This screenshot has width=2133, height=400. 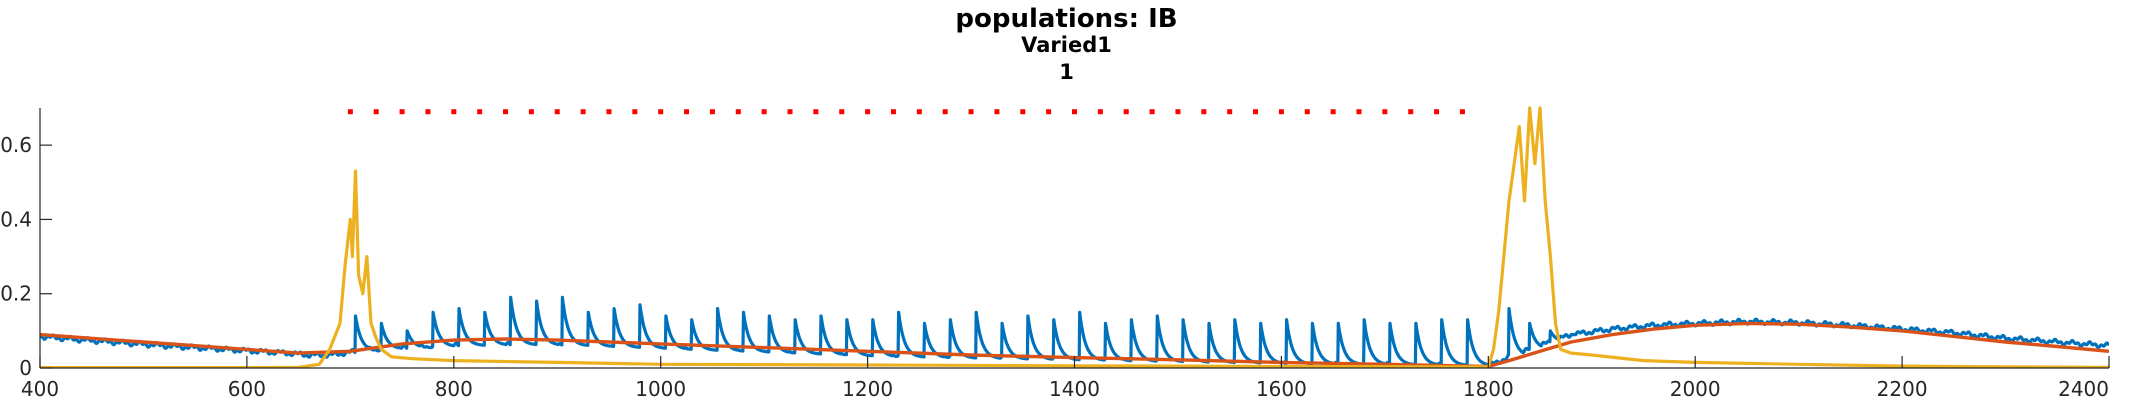 I want to click on x-tick-label: 2200, so click(x=1902, y=388).